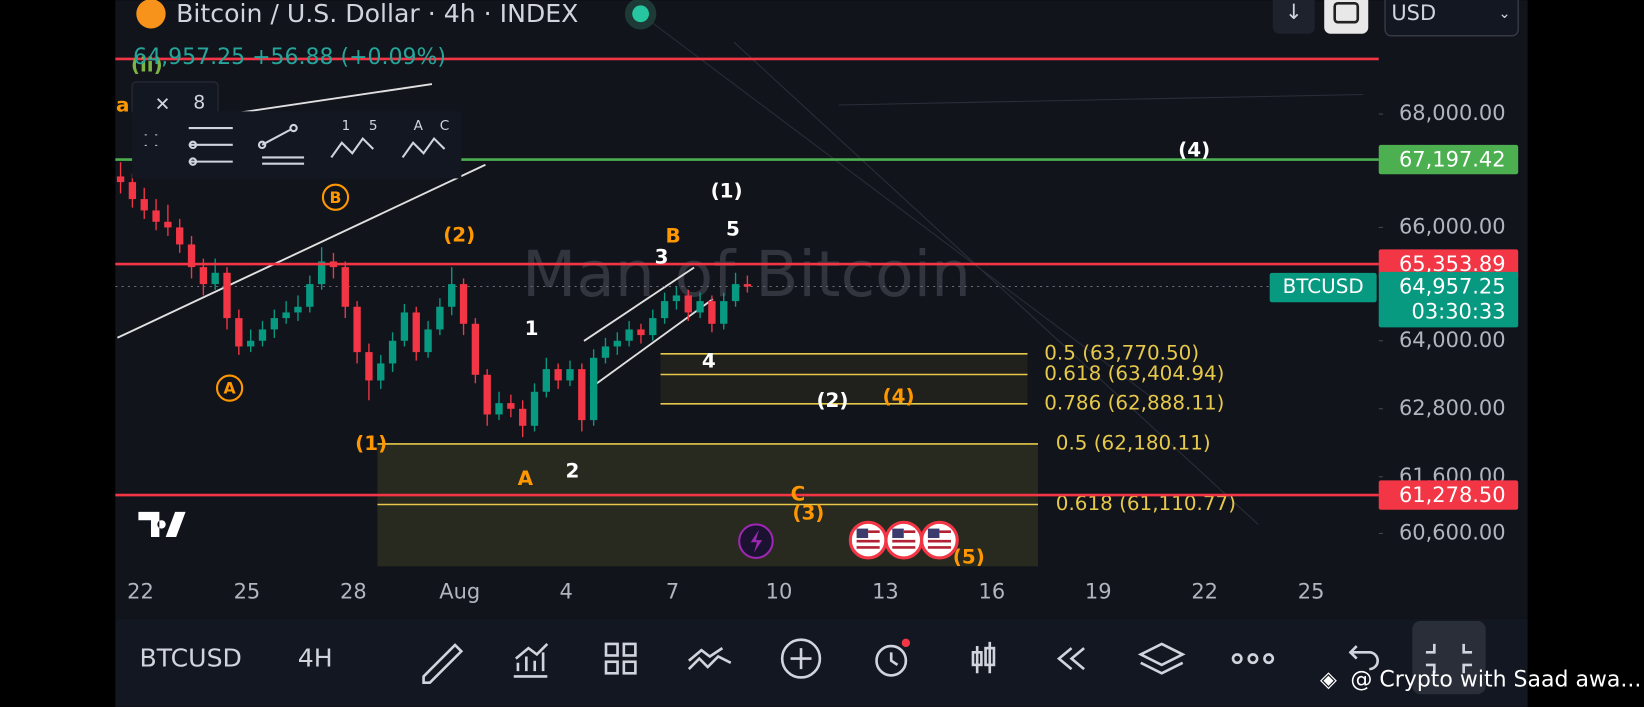 The image size is (1644, 707). I want to click on x-tick-label: 25, so click(247, 592).